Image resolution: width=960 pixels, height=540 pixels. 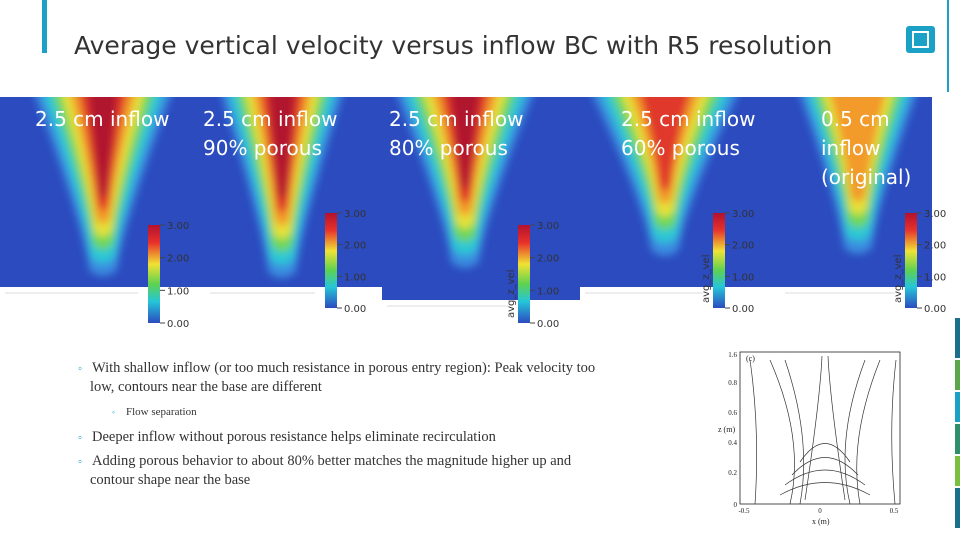 I want to click on contour-figure: (c)z (m)x (m)1.60.80.60.40.20-0.5 0 0.5, so click(x=813, y=436).